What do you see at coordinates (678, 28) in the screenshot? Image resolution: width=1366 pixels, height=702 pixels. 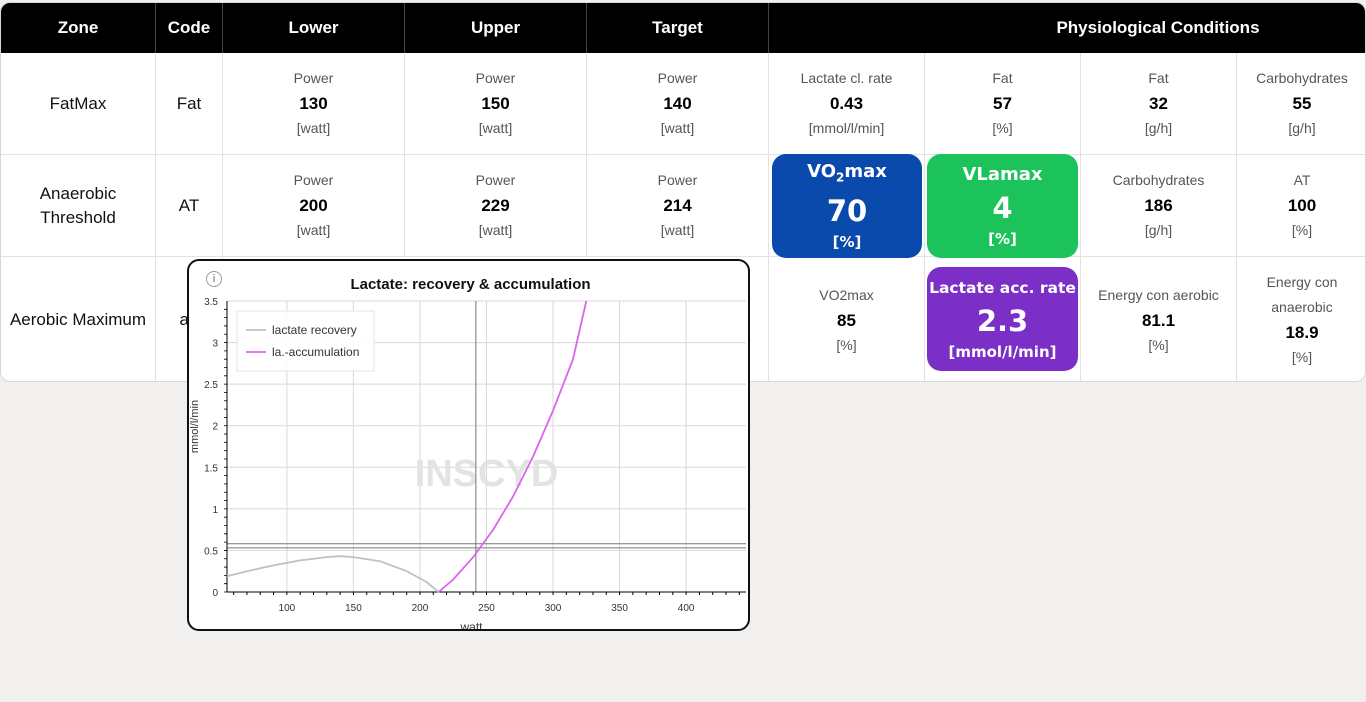 I see `header-target: Target` at bounding box center [678, 28].